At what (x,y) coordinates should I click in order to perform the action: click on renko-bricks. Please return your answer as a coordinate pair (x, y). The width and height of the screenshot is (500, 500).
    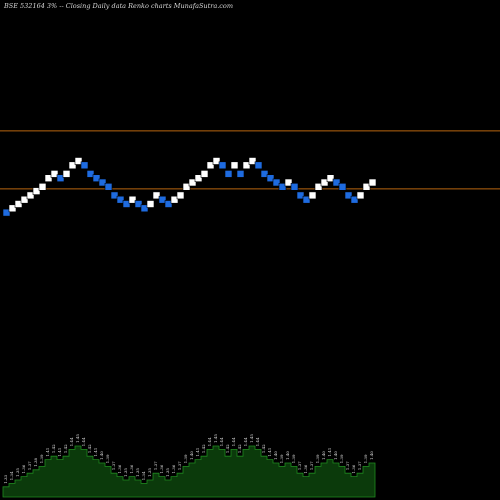
    Looking at the image, I should click on (189, 187).